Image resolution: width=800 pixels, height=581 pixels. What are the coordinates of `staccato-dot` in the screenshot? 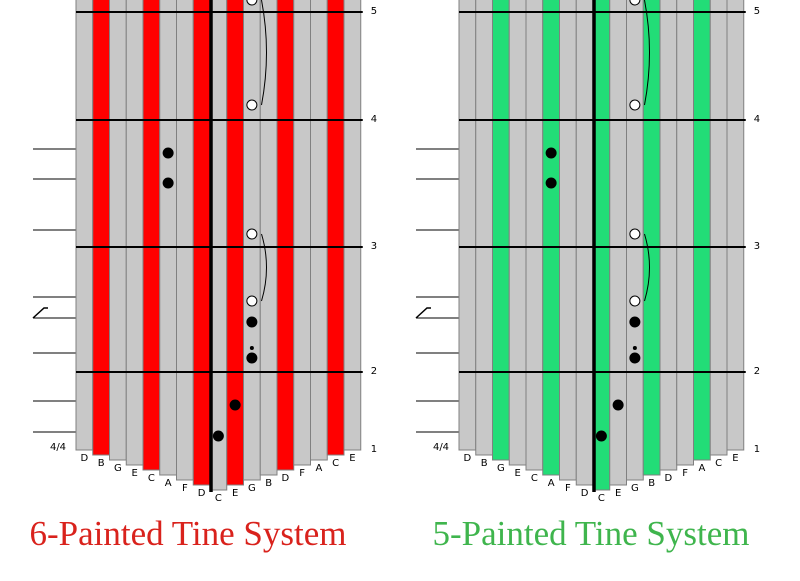 It's located at (634, 348).